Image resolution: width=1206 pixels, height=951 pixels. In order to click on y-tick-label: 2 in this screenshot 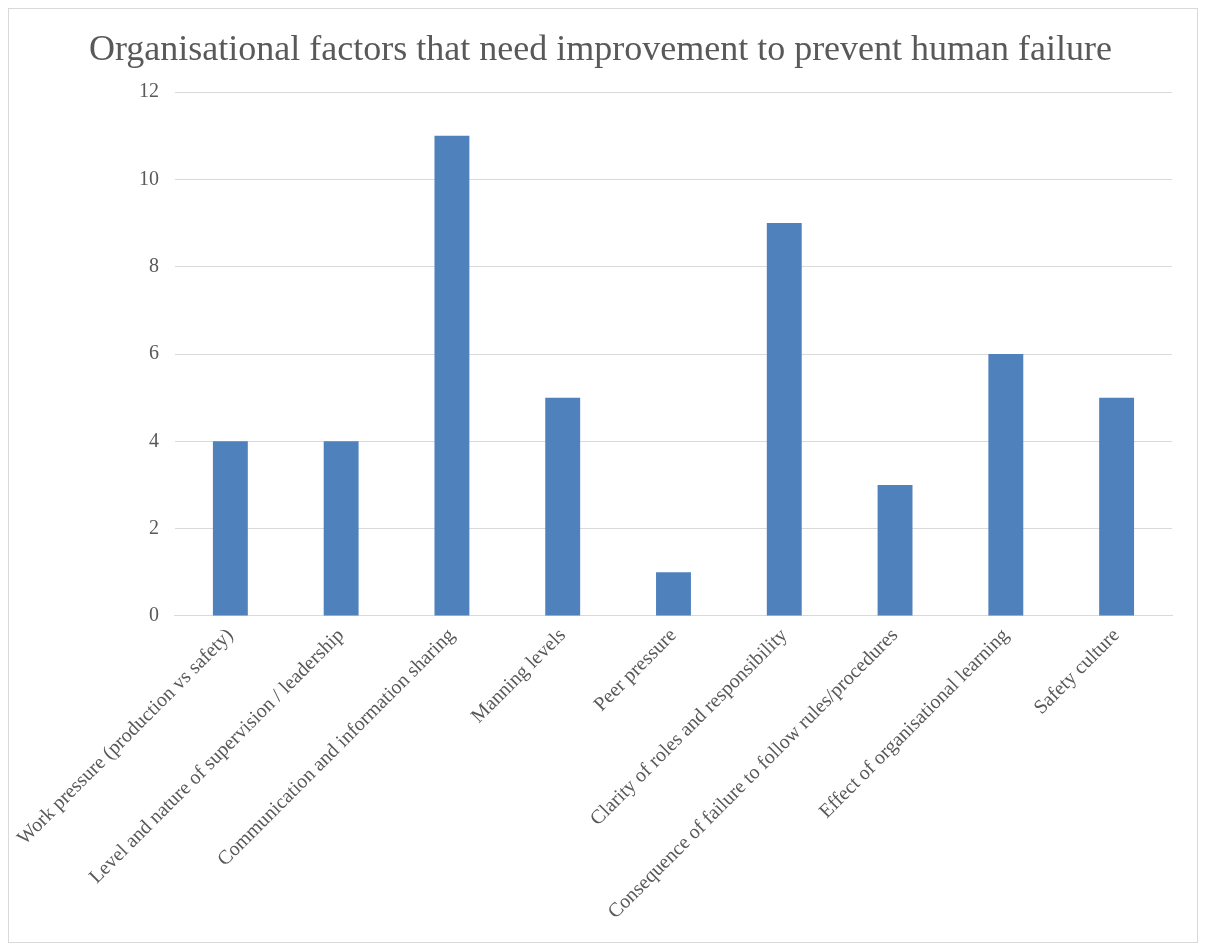, I will do `click(153, 526)`.